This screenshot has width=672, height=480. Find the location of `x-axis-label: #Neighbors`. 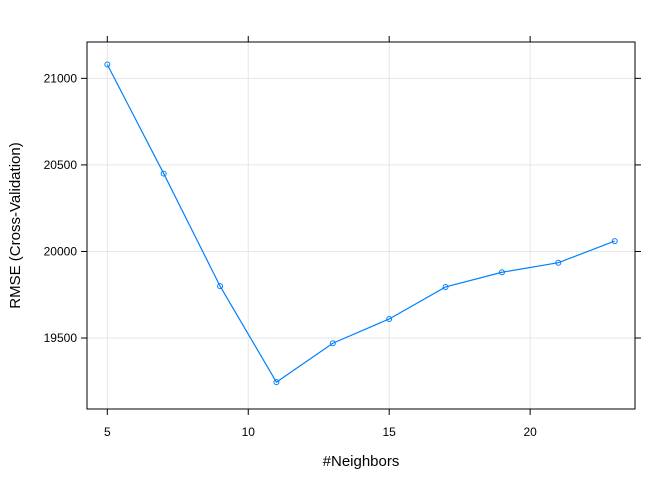

x-axis-label: #Neighbors is located at coordinates (361, 461).